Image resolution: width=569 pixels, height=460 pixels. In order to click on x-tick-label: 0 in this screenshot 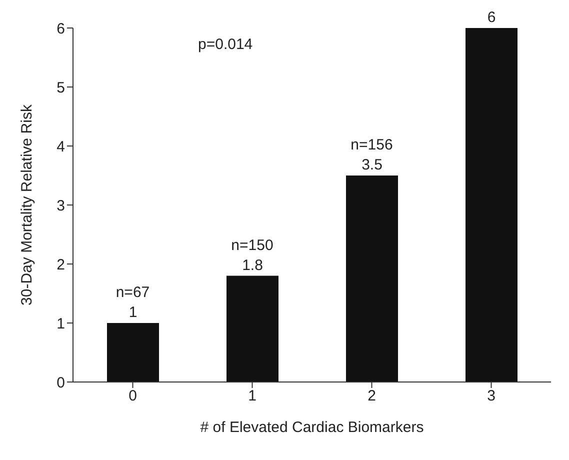, I will do `click(132, 396)`.